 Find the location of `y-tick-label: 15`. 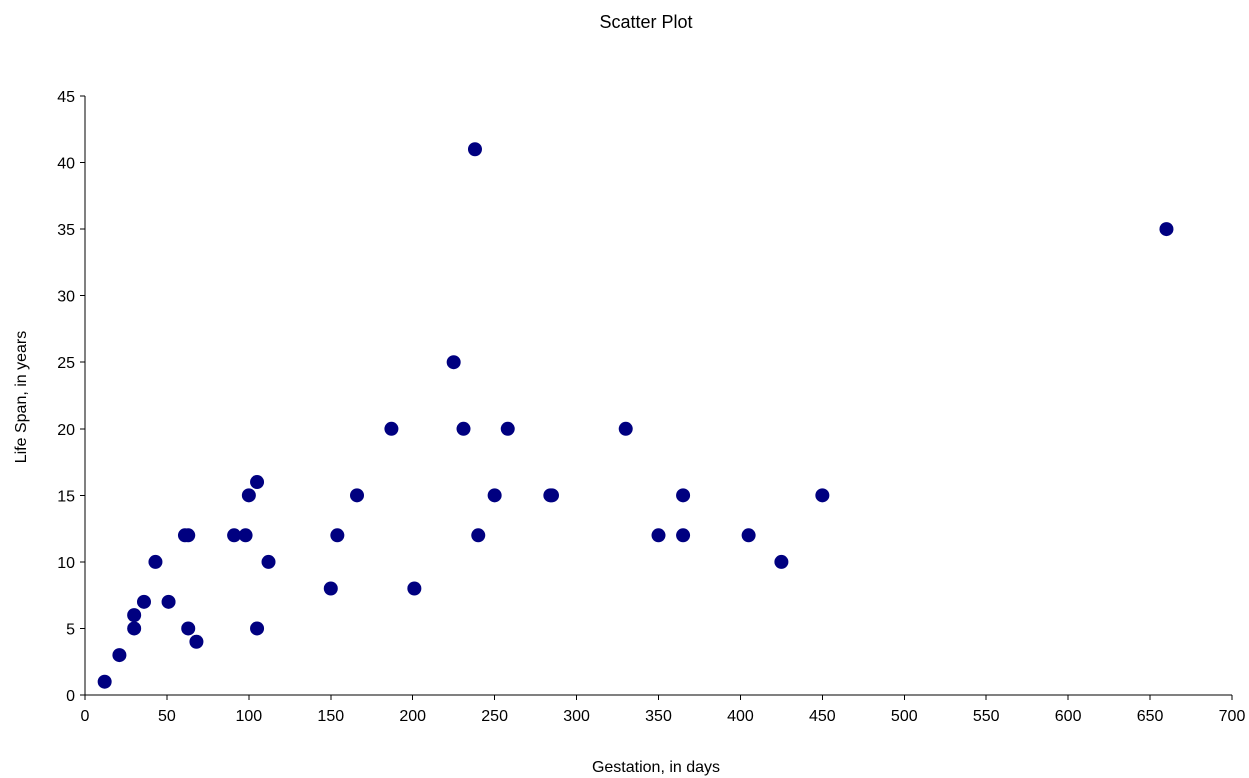

y-tick-label: 15 is located at coordinates (66, 496).